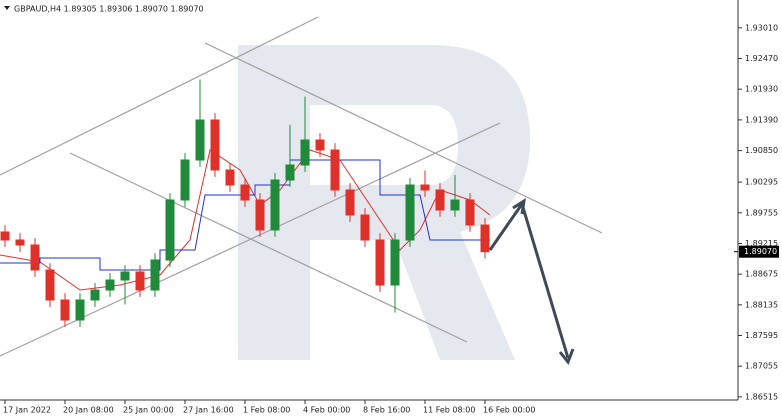 This screenshot has width=782, height=419. What do you see at coordinates (208, 410) in the screenshot?
I see `x-tick-label: 27 Jan 16:00` at bounding box center [208, 410].